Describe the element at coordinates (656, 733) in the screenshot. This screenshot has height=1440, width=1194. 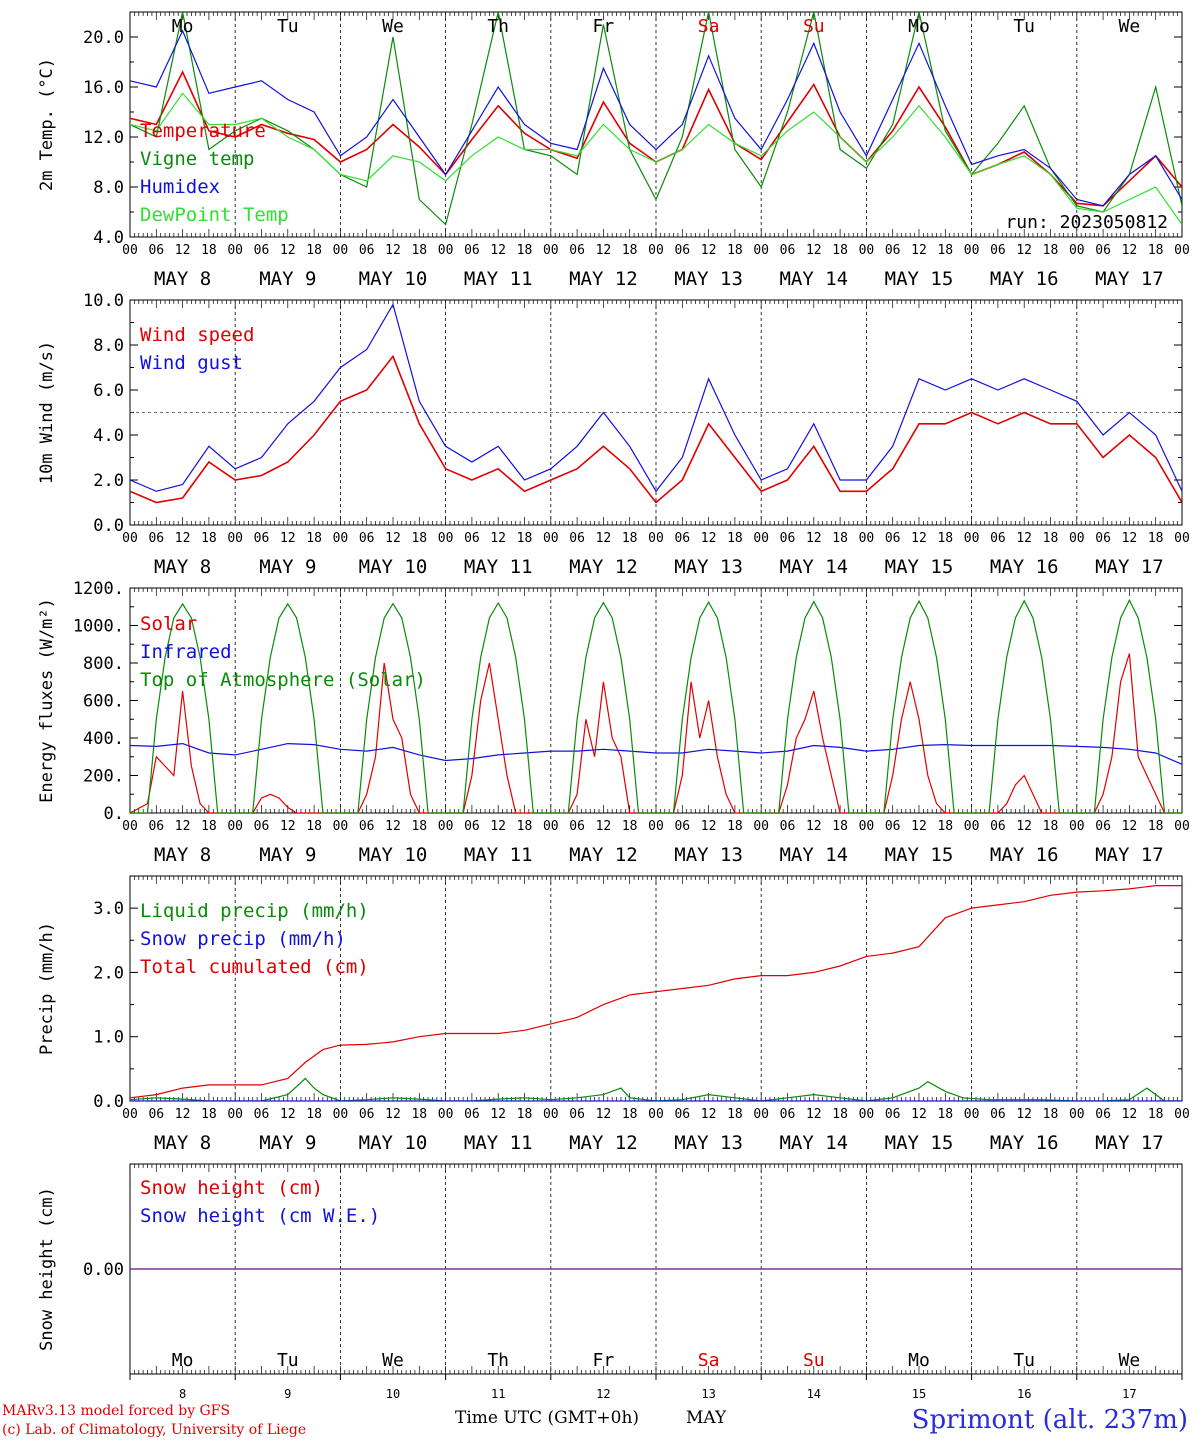
I see `series-line-solar` at that location.